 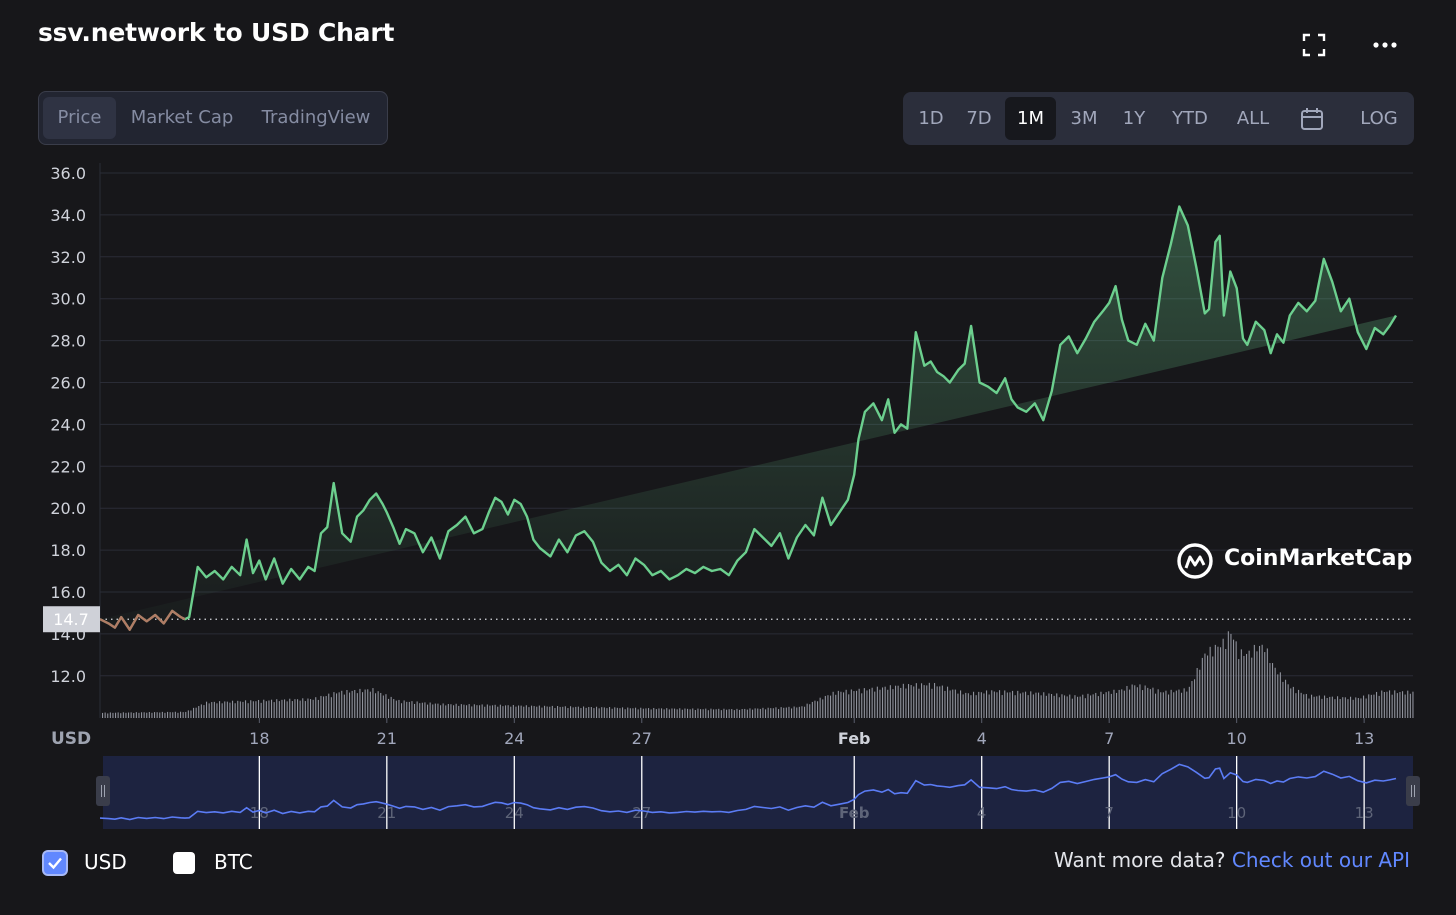 What do you see at coordinates (79, 118) in the screenshot?
I see `tab-price: Price` at bounding box center [79, 118].